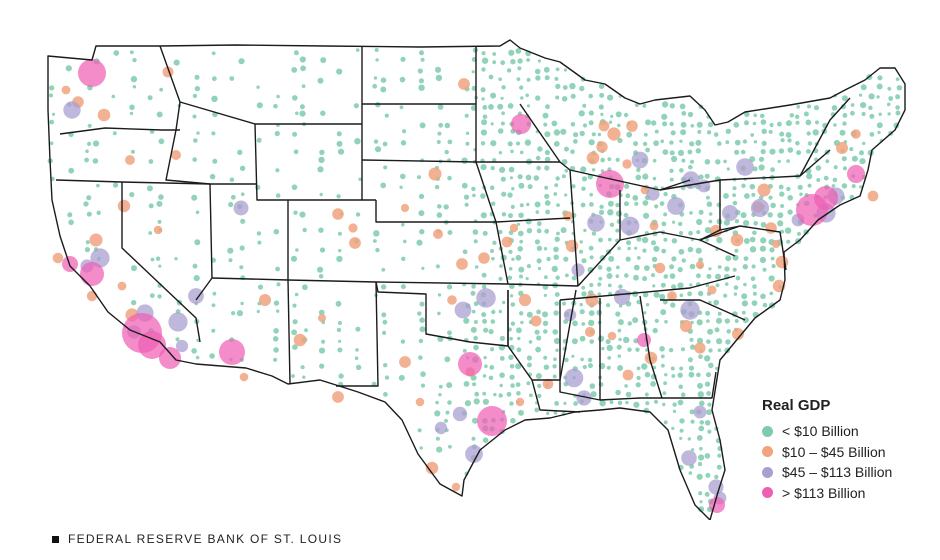  Describe the element at coordinates (161, 262) in the screenshot. I see `border-ca-nv` at that location.